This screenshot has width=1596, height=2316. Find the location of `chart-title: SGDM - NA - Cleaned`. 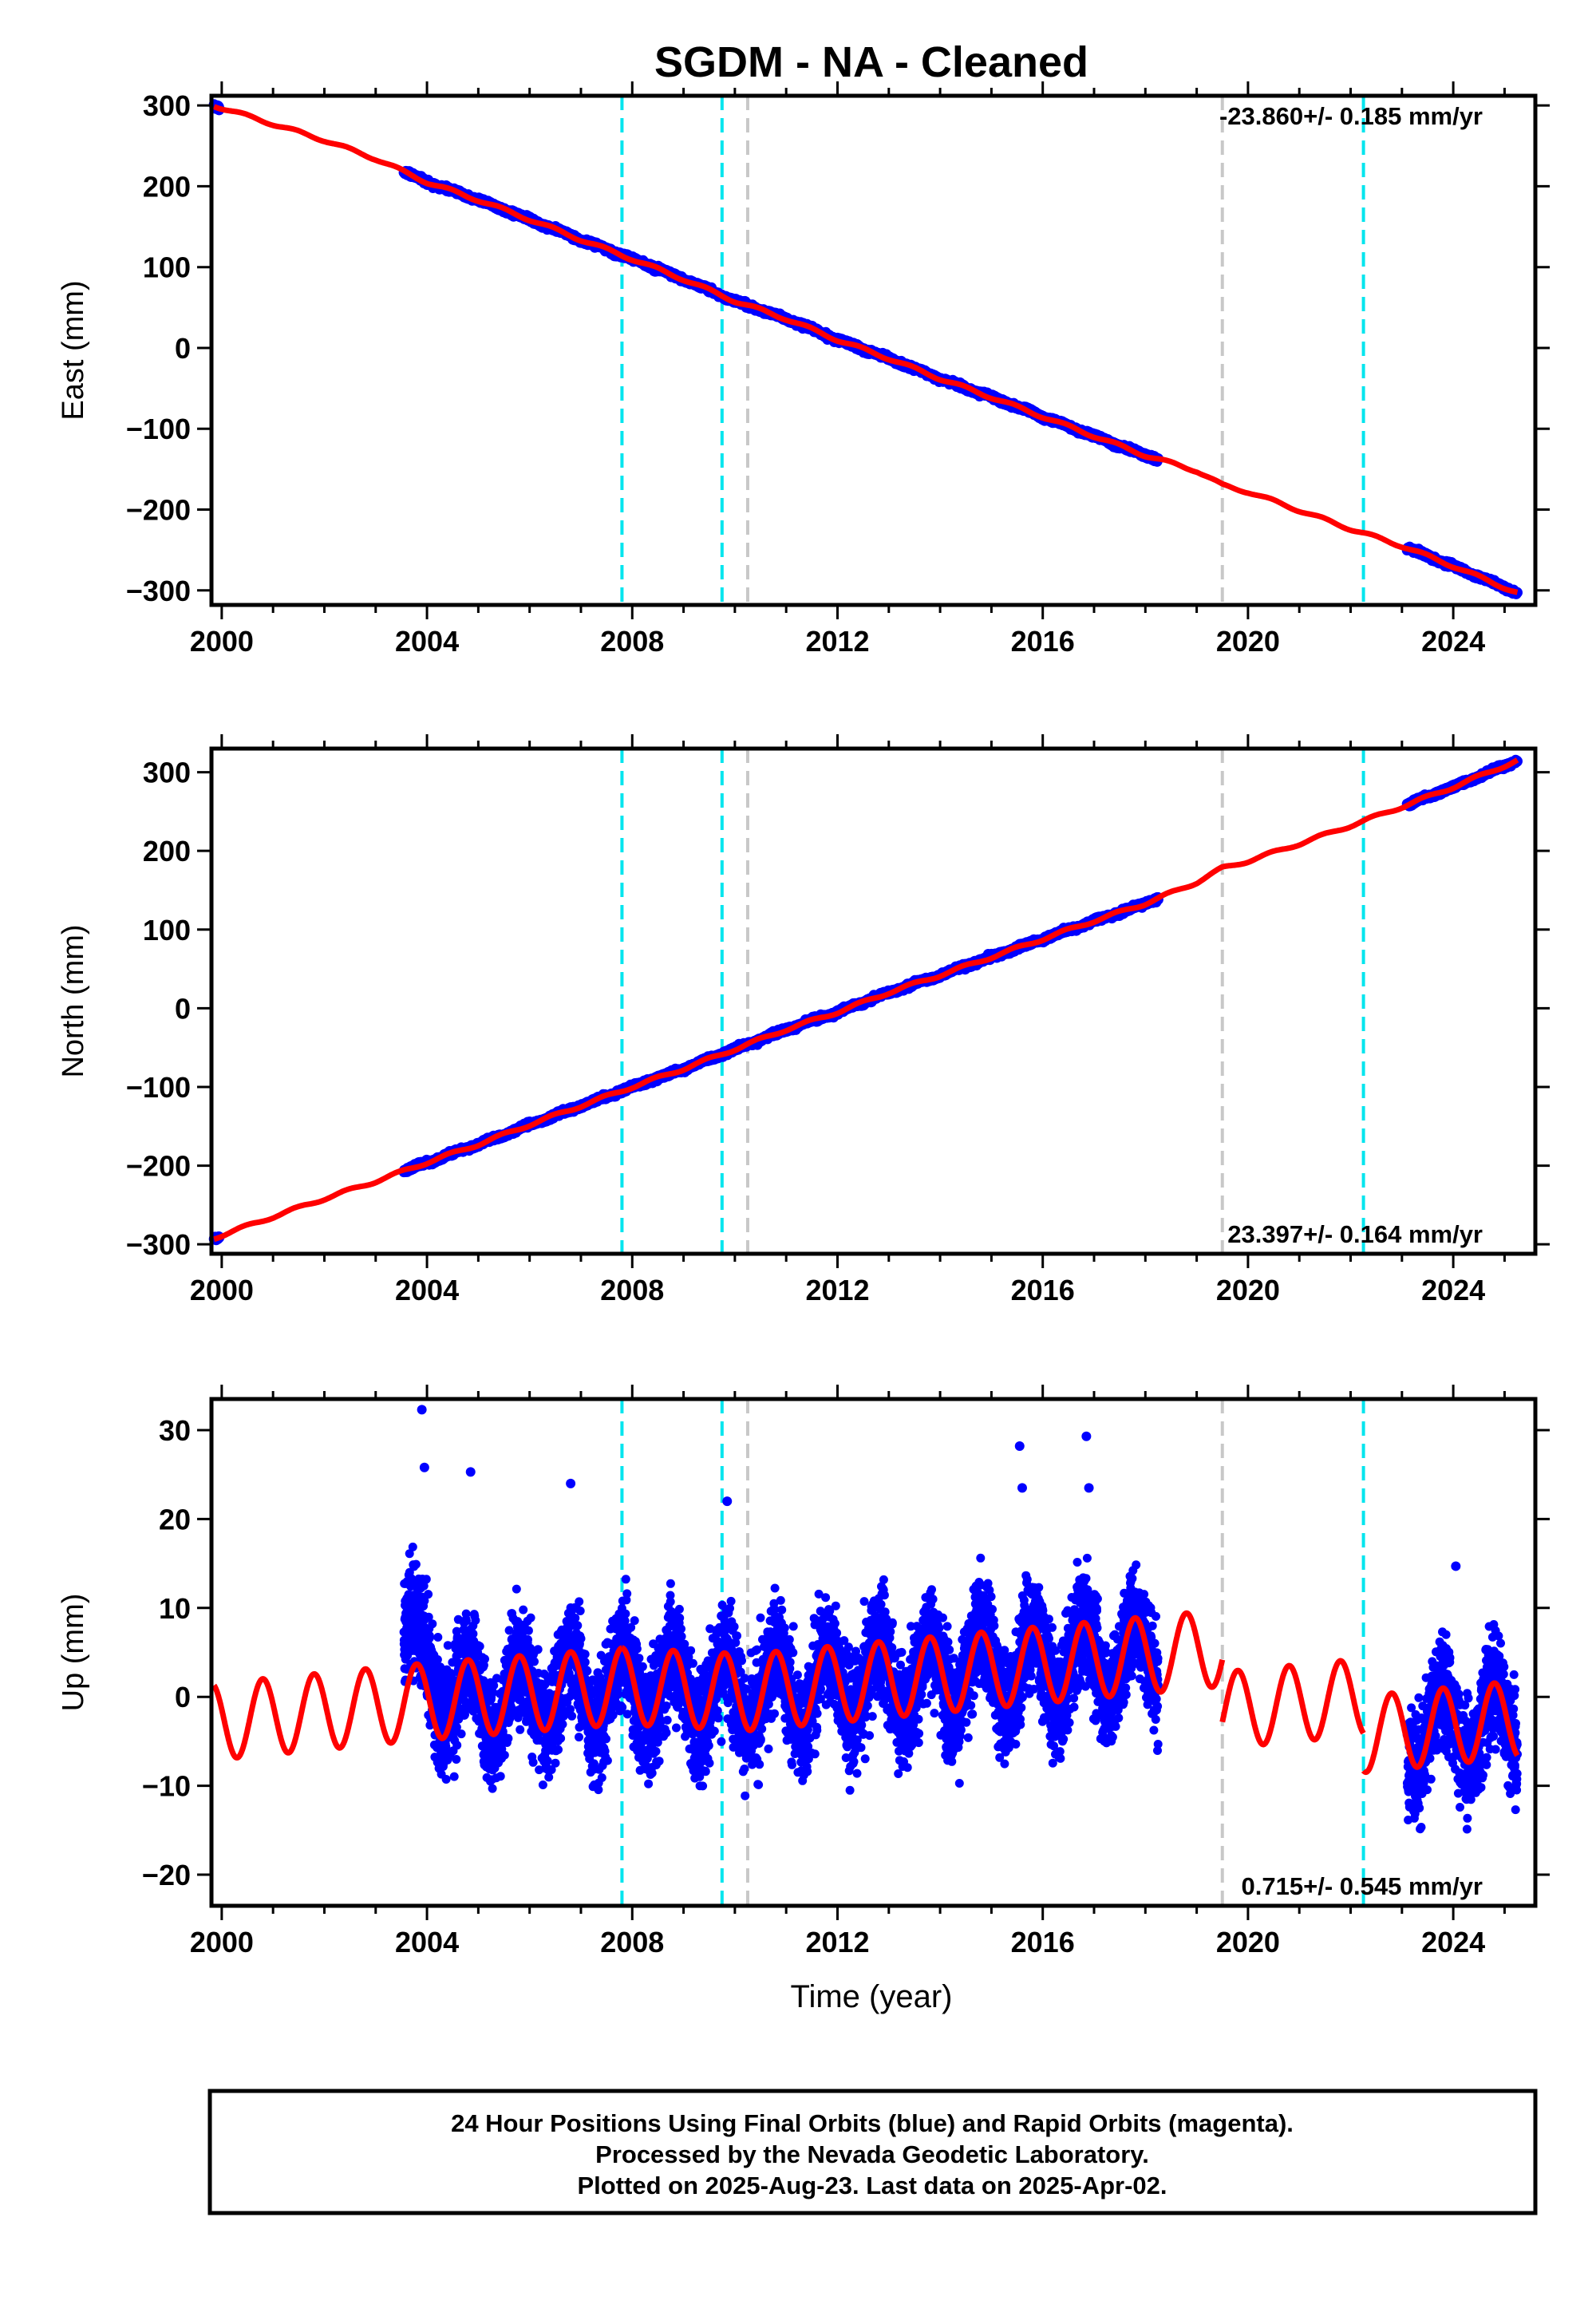

chart-title: SGDM - NA - Cleaned is located at coordinates (871, 62).